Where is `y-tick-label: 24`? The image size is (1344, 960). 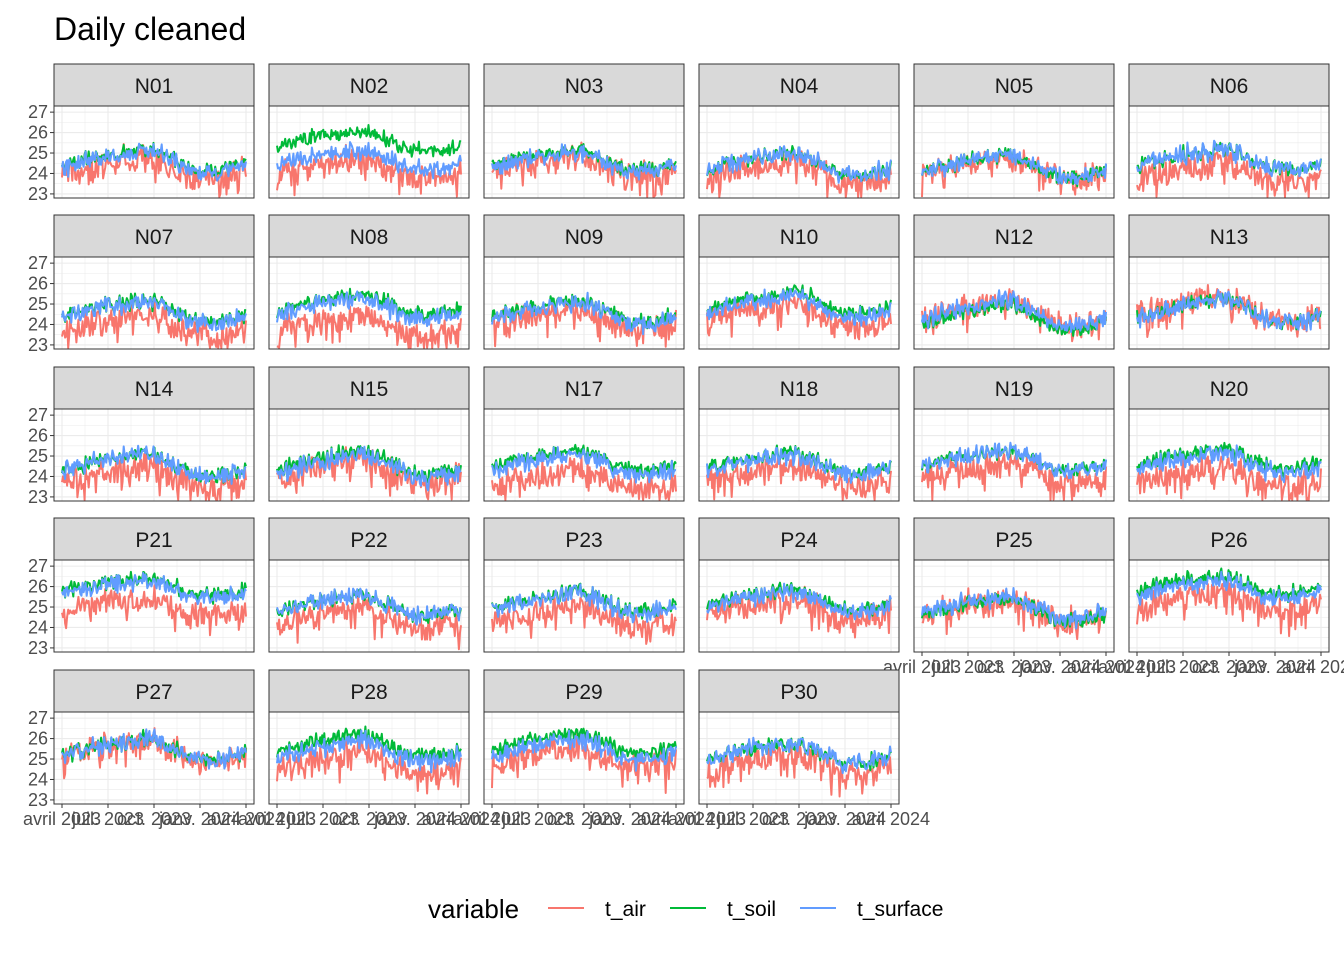
y-tick-label: 24 is located at coordinates (38, 627).